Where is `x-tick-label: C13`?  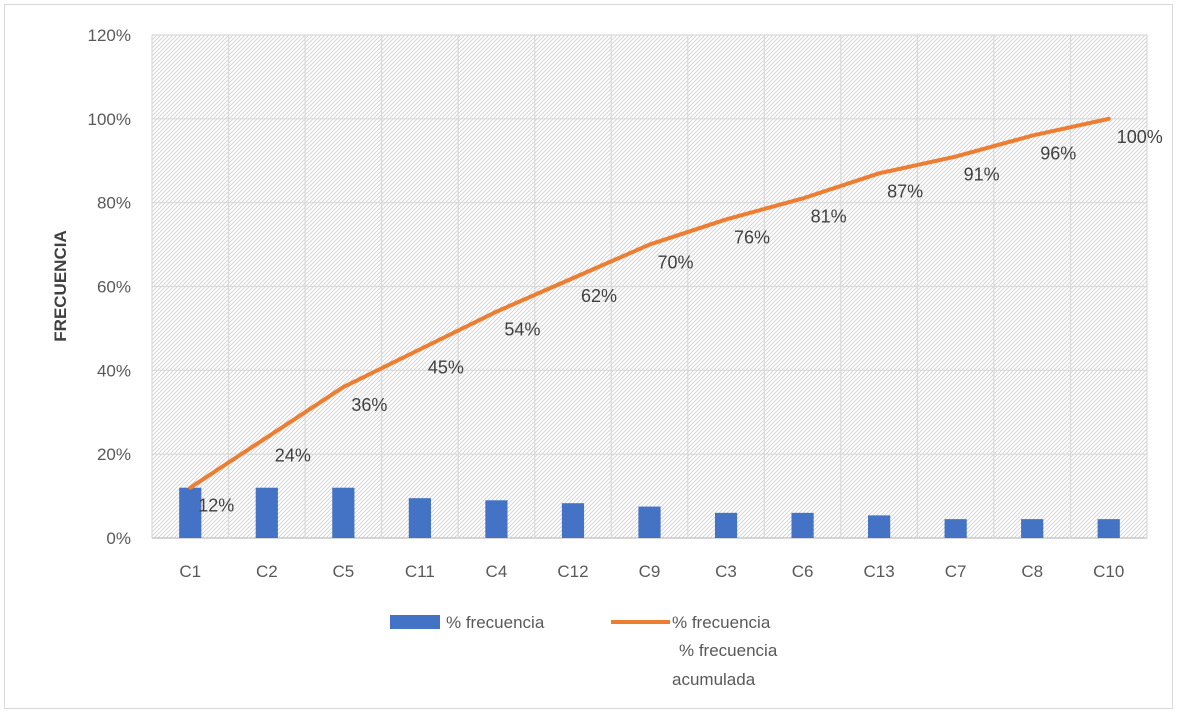
x-tick-label: C13 is located at coordinates (879, 571).